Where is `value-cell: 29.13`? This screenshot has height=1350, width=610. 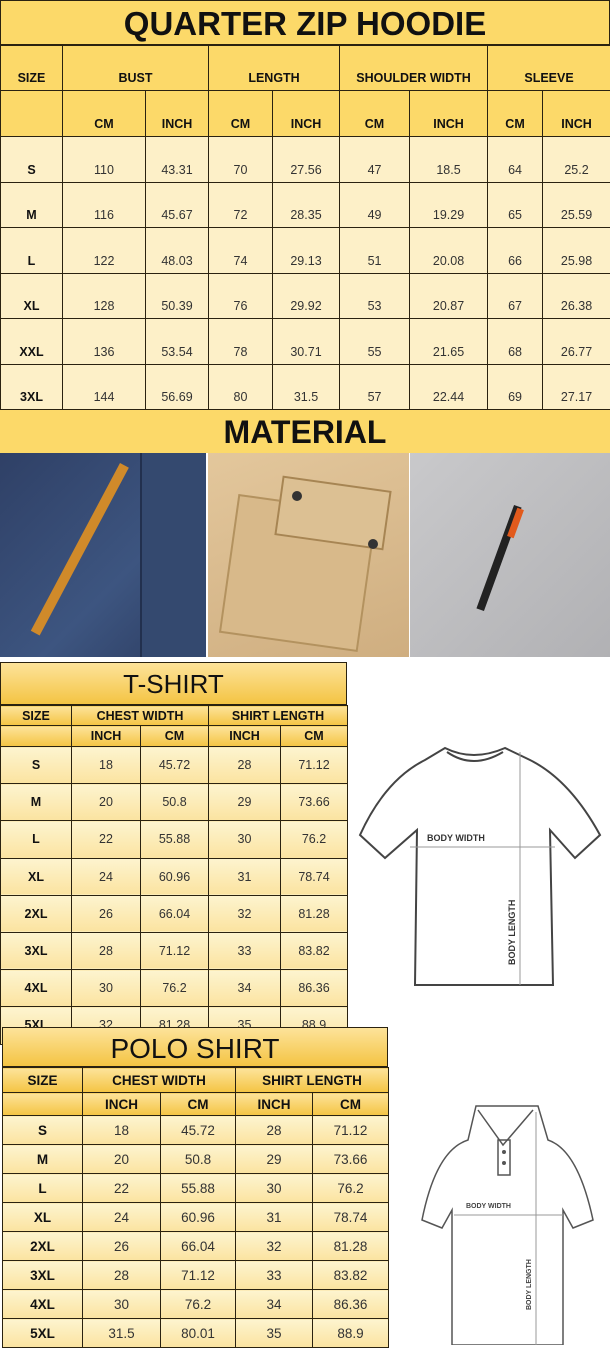
value-cell: 29.13 is located at coordinates (306, 250).